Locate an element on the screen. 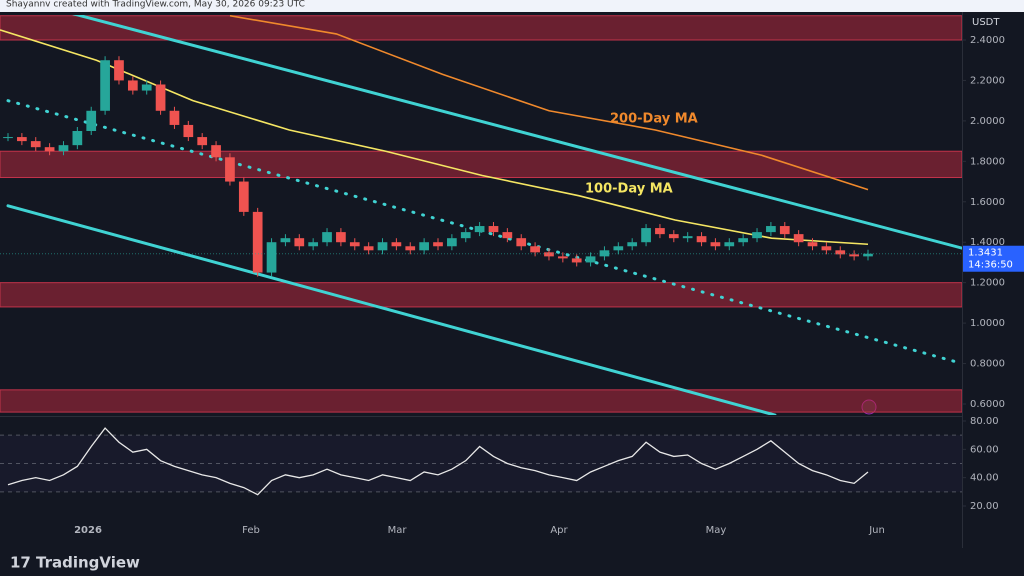 Image resolution: width=1024 pixels, height=576 pixels. y-tick-label: 1.6000 is located at coordinates (987, 202).